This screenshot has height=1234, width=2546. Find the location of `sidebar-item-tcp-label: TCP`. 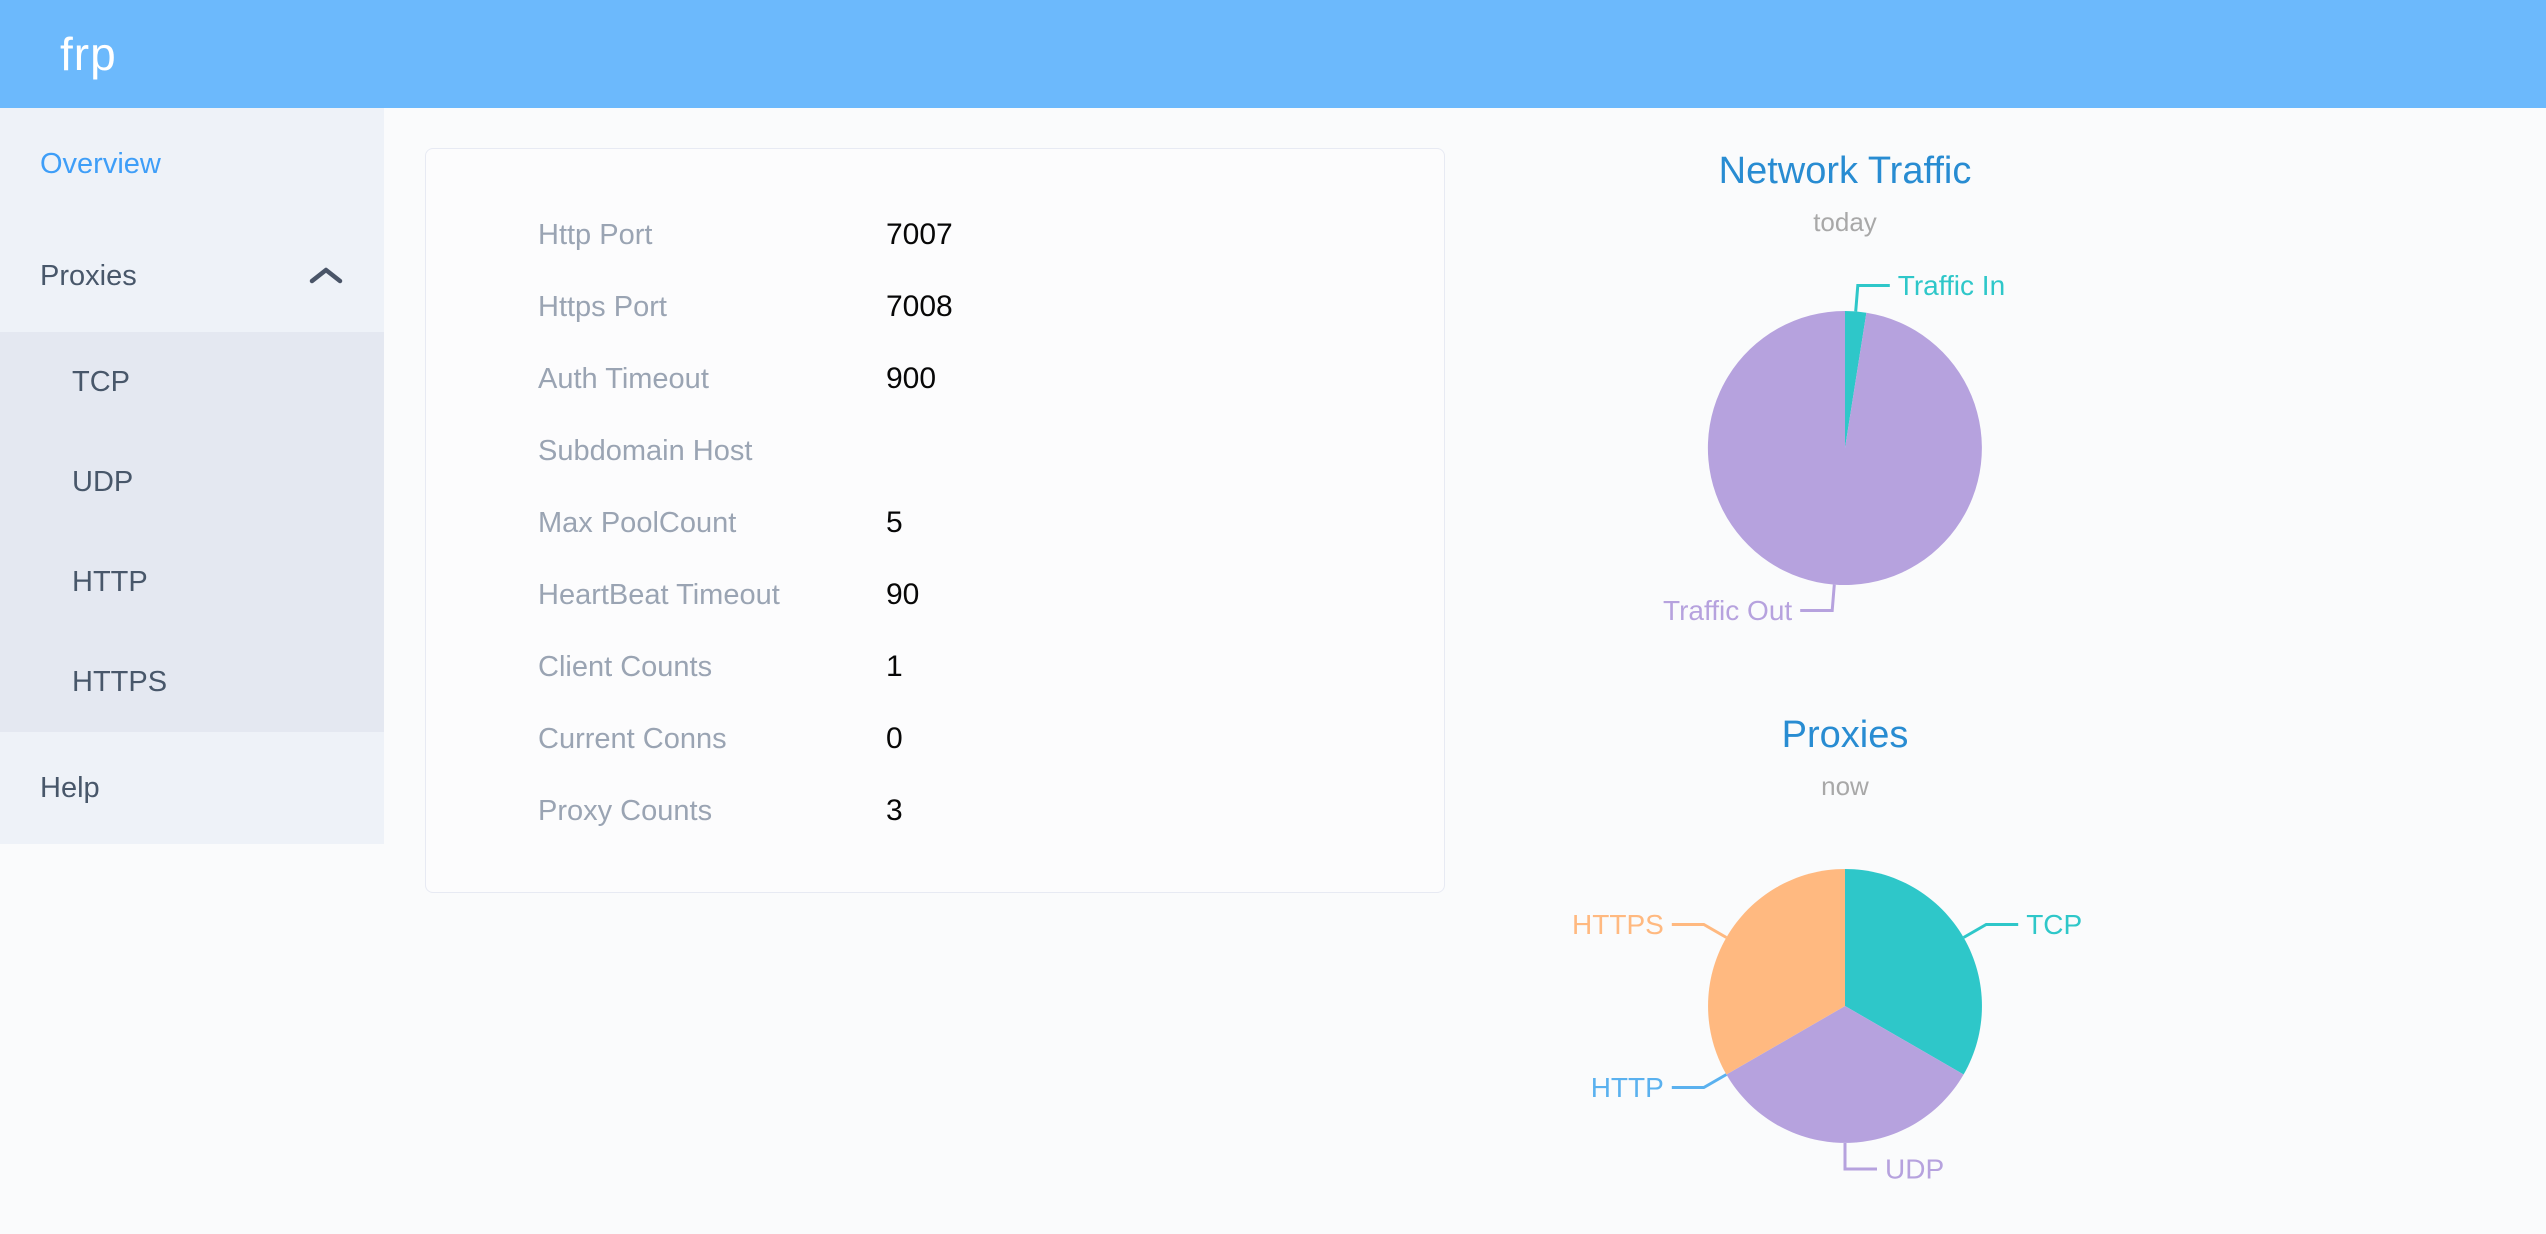

sidebar-item-tcp-label: TCP is located at coordinates (101, 381).